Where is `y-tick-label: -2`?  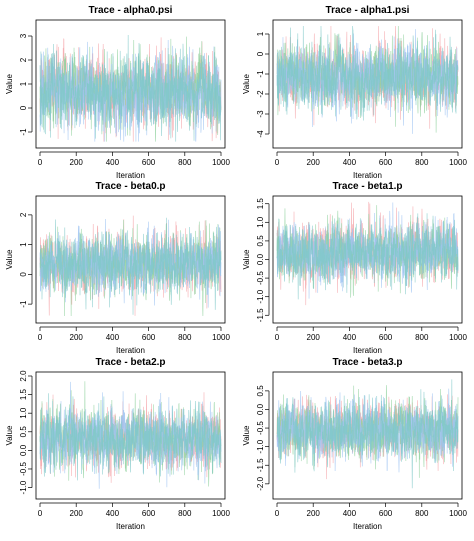
y-tick-label: -2 is located at coordinates (260, 94).